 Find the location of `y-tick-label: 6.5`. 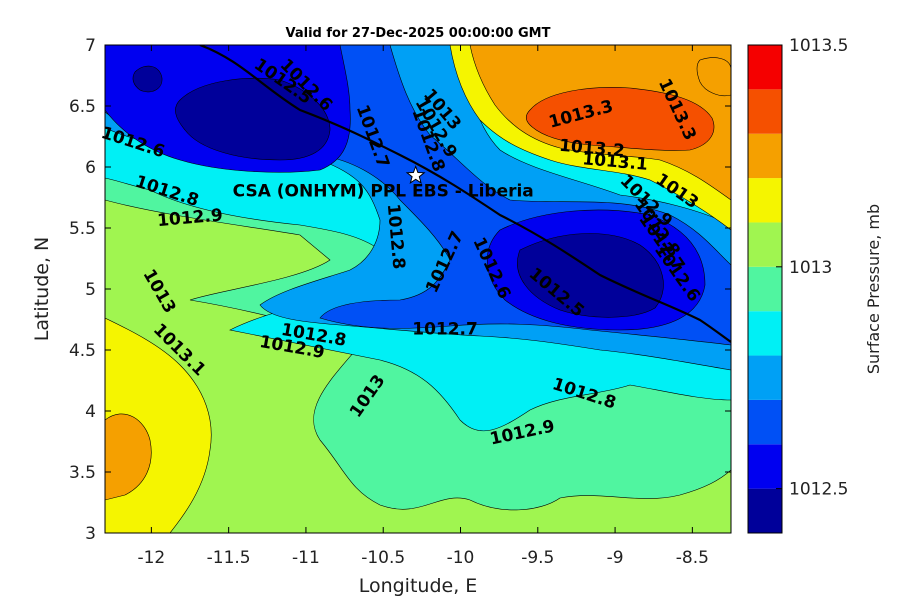

y-tick-label: 6.5 is located at coordinates (82, 107).